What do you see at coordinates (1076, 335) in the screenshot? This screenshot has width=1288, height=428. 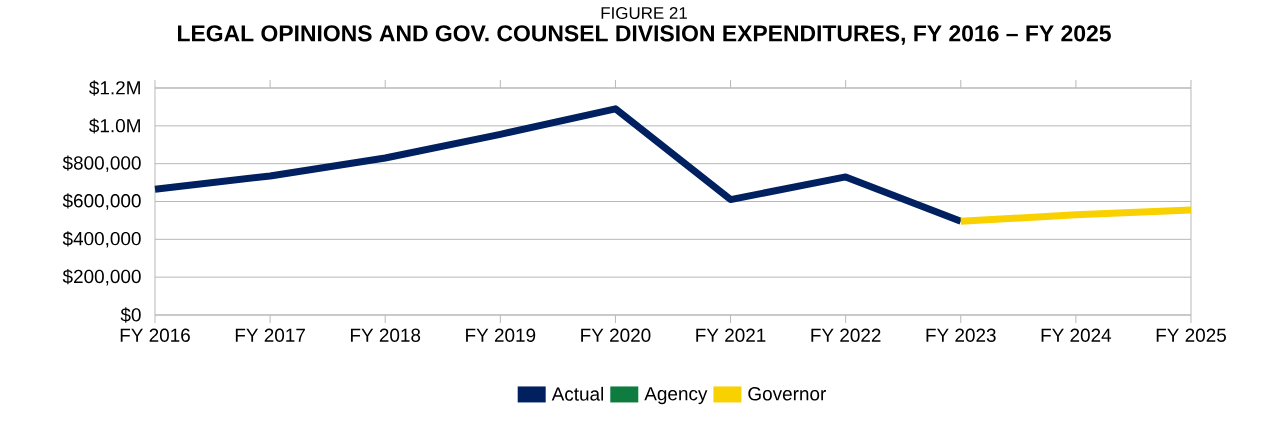 I see `x-tick-label: FY 2024` at bounding box center [1076, 335].